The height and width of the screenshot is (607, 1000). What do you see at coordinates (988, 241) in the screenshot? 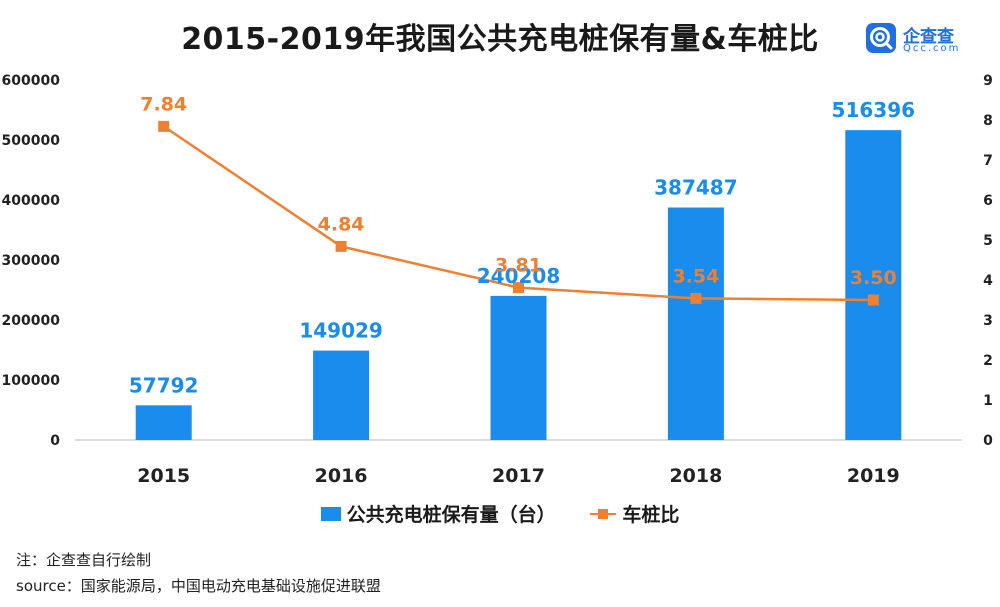
I see `y-right-tick-label: 5` at bounding box center [988, 241].